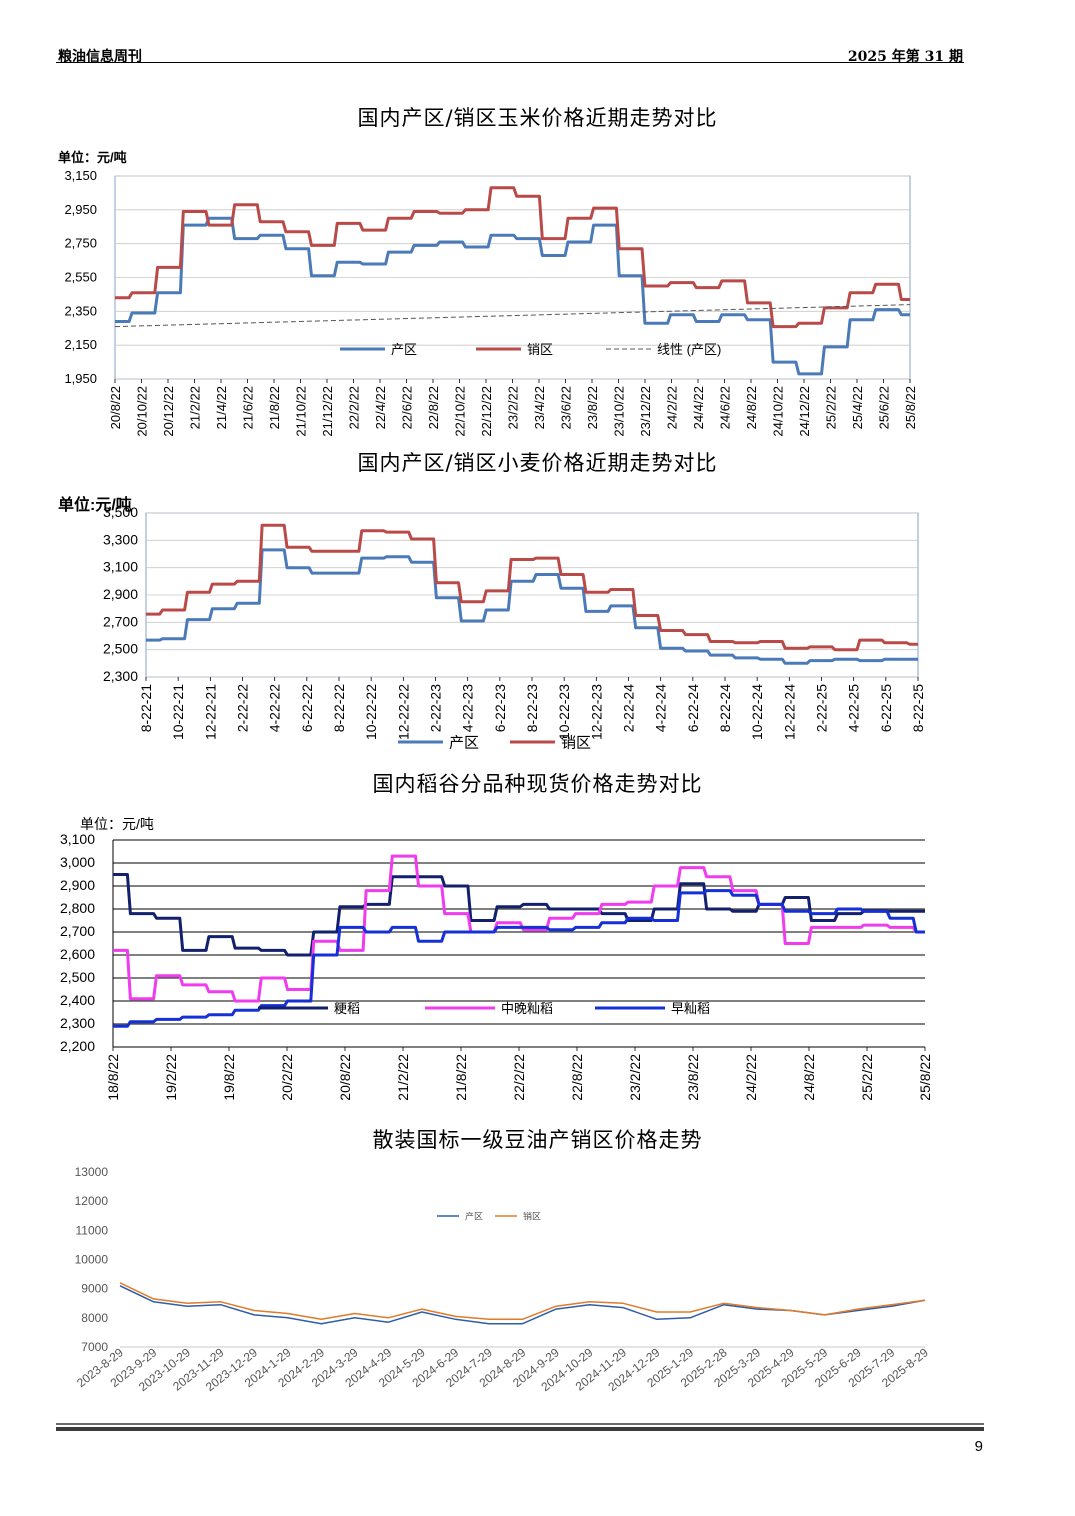 Image resolution: width=1075 pixels, height=1516 pixels. Describe the element at coordinates (347, 1008) in the screenshot. I see `rice-legend-label: 粳稻` at that location.